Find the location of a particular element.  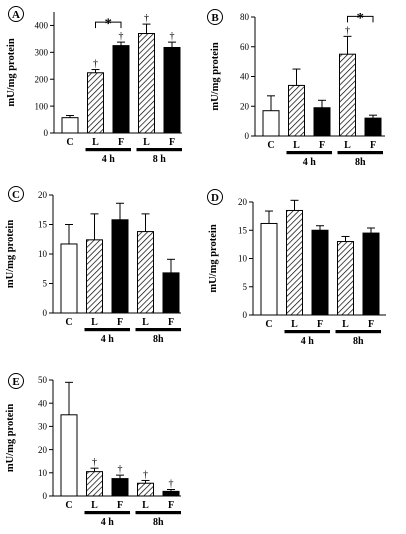

y-tick-label: 30 is located at coordinates (43, 427).